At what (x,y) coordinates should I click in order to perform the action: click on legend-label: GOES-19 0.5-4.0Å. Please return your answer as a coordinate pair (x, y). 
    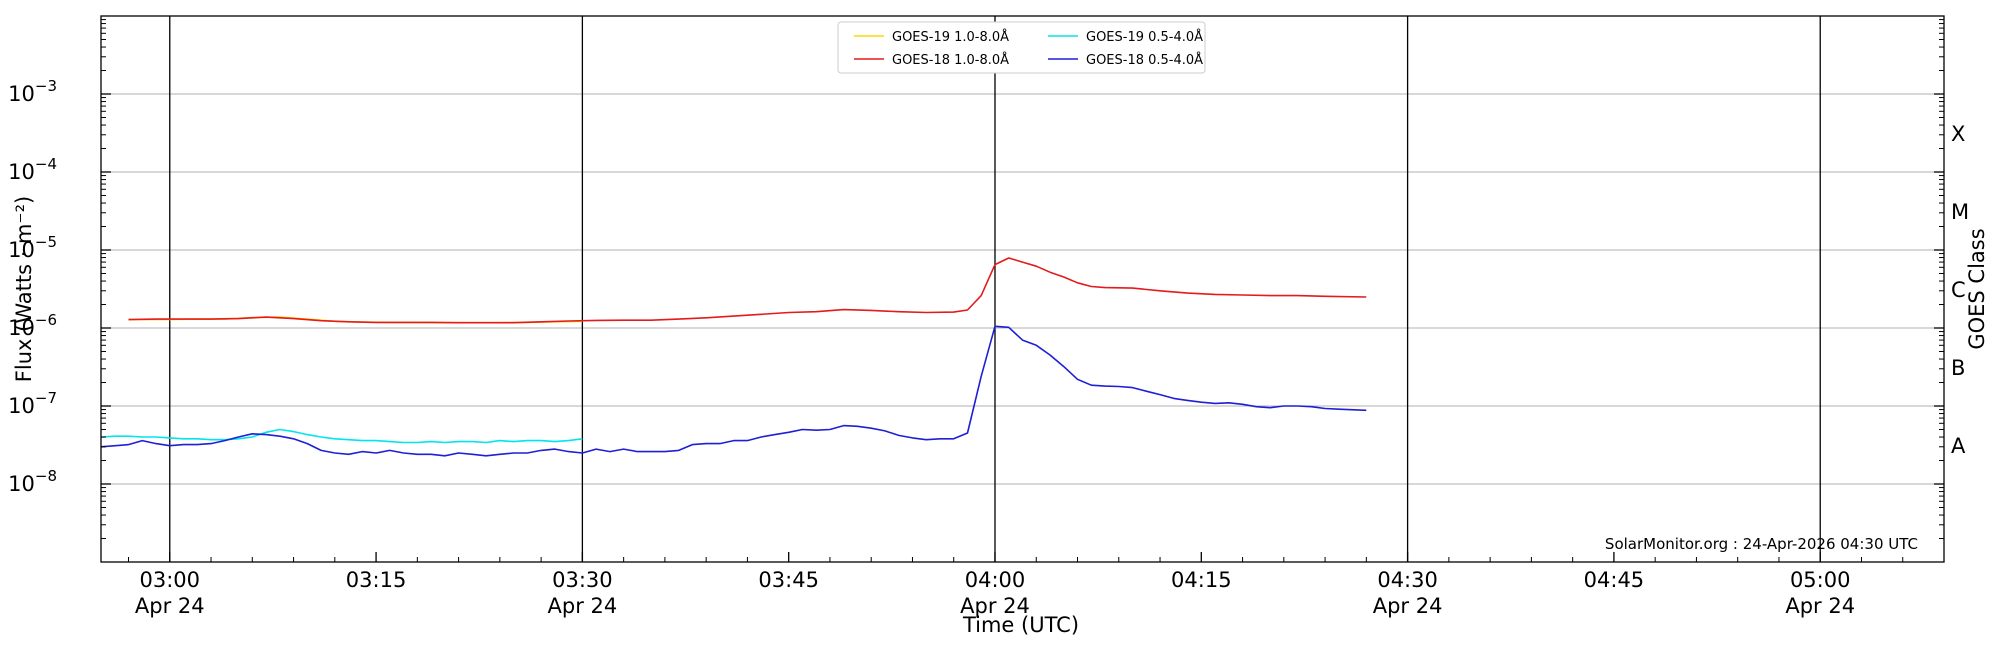
    Looking at the image, I should click on (1144, 37).